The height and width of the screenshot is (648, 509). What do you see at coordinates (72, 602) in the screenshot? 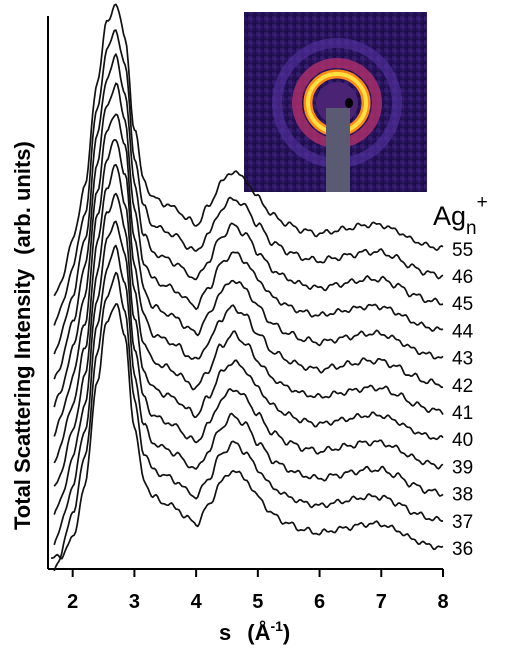
I see `x-tick-label: 2` at bounding box center [72, 602].